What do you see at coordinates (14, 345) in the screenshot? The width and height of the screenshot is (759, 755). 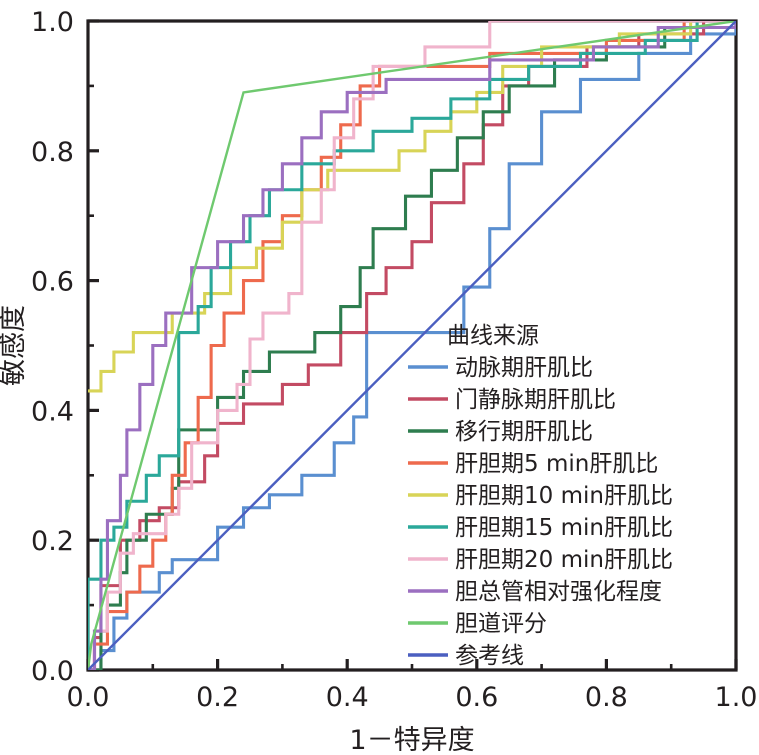 I see `y-axis-title: 敏感度` at bounding box center [14, 345].